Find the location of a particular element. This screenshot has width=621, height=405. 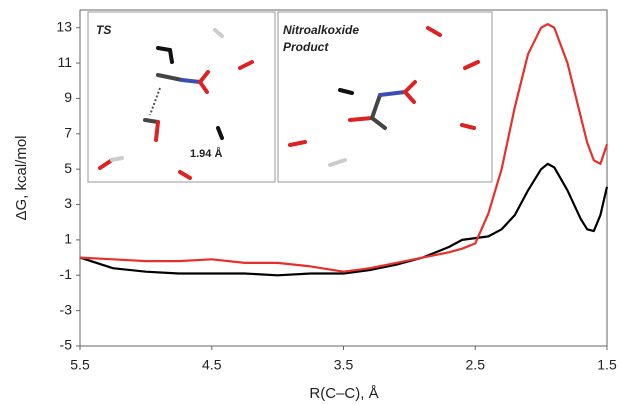

y-tick-label: -3 is located at coordinates (66, 309).